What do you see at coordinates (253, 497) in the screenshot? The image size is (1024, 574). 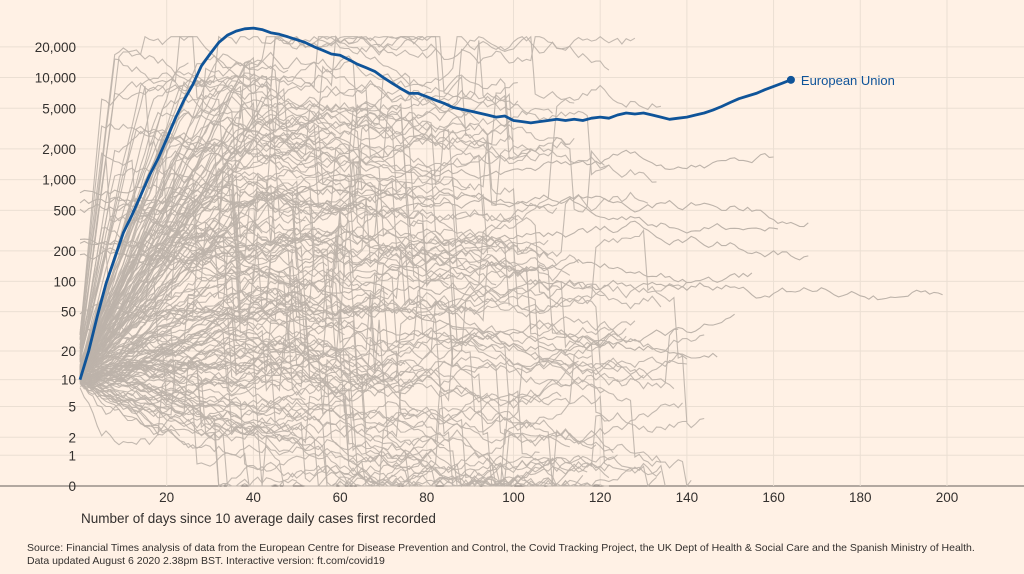 I see `x-tick-label: 40` at bounding box center [253, 497].